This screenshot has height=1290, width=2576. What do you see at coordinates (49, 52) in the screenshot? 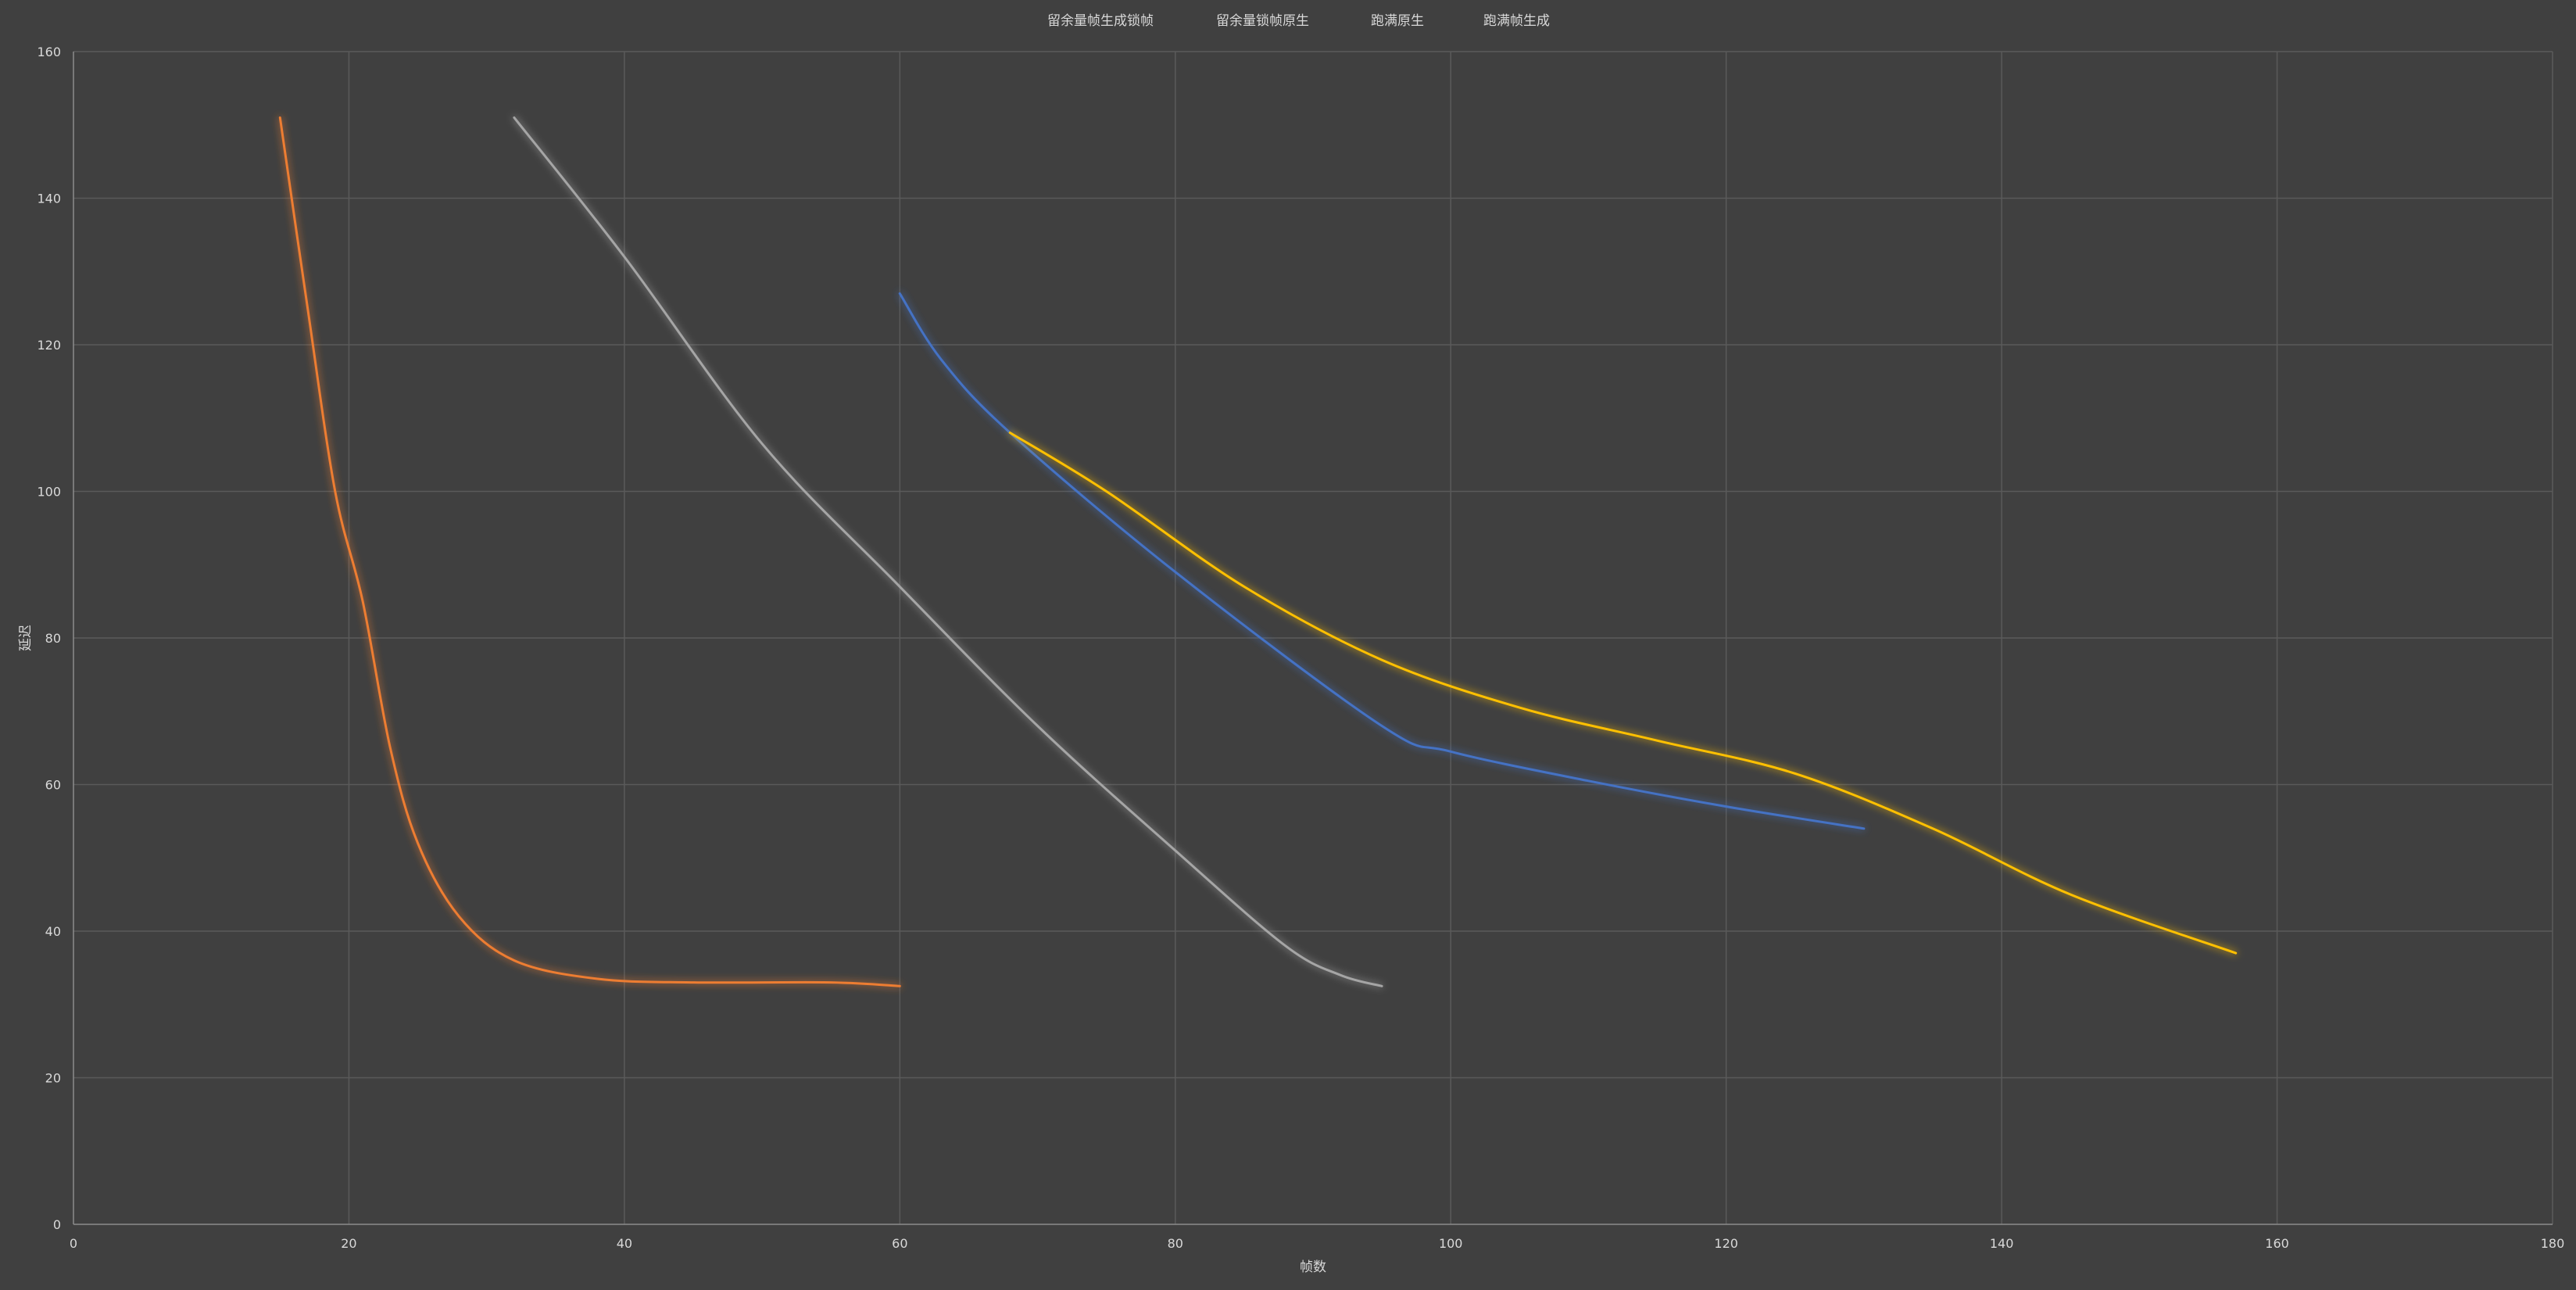
I see `y-tick-label-8: 160` at bounding box center [49, 52].